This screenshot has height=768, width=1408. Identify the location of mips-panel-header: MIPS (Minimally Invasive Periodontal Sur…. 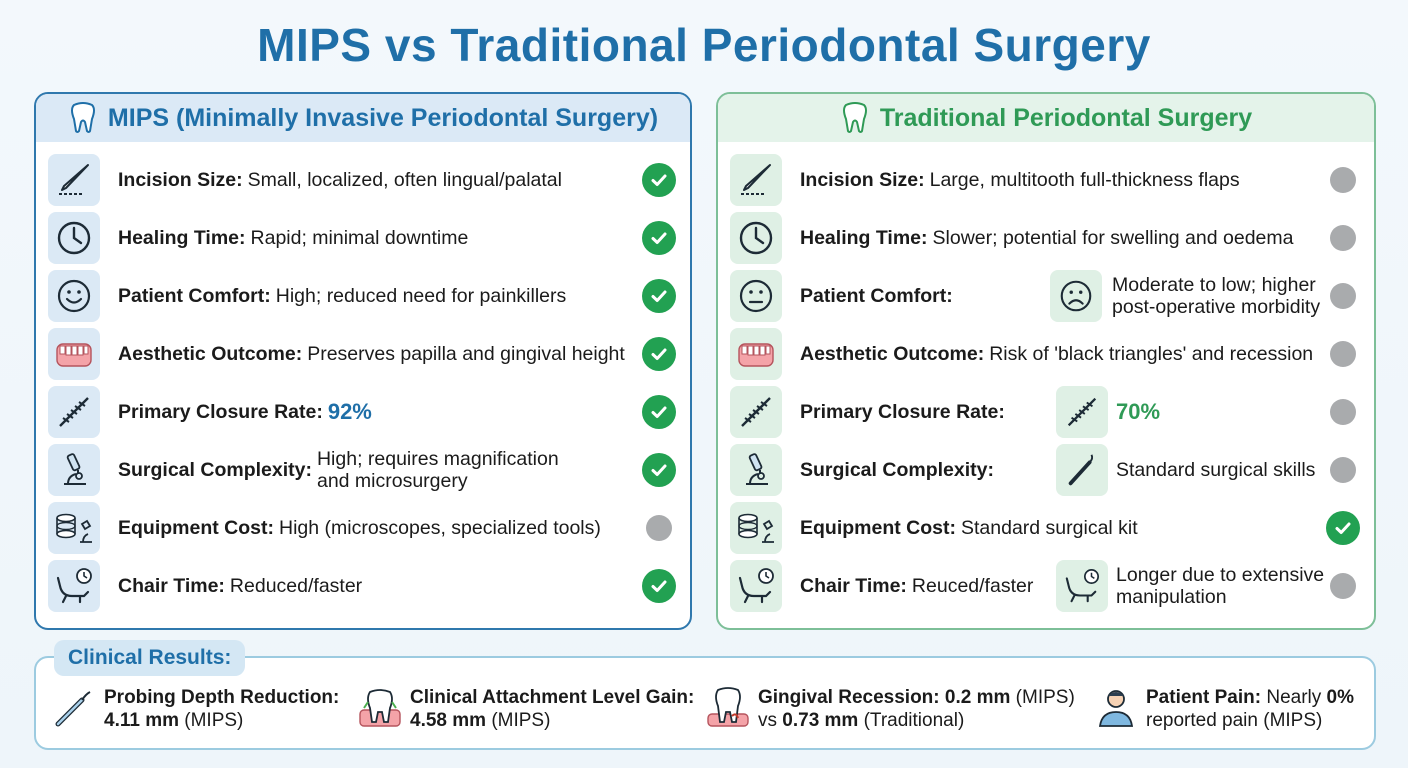
(363, 118).